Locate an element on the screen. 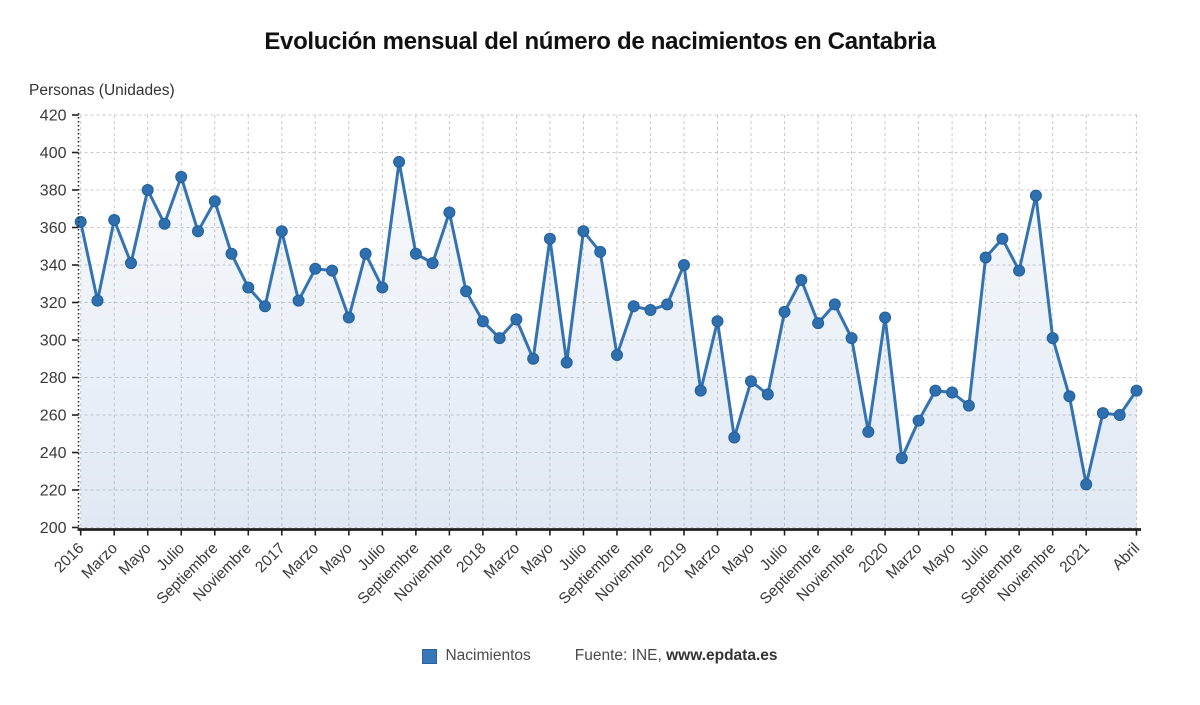 Image resolution: width=1200 pixels, height=705 pixels. y-tick-label: 260 is located at coordinates (53, 416).